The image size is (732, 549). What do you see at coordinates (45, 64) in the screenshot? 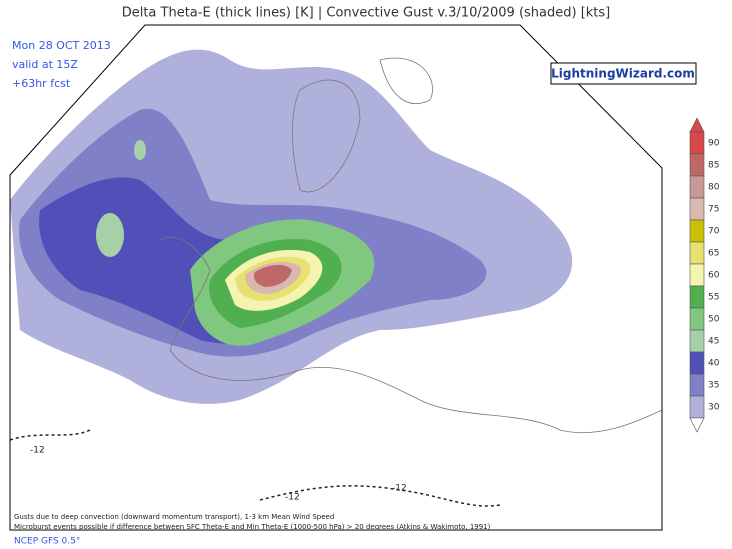
I see `valid-label: valid at 15Z` at bounding box center [45, 64].